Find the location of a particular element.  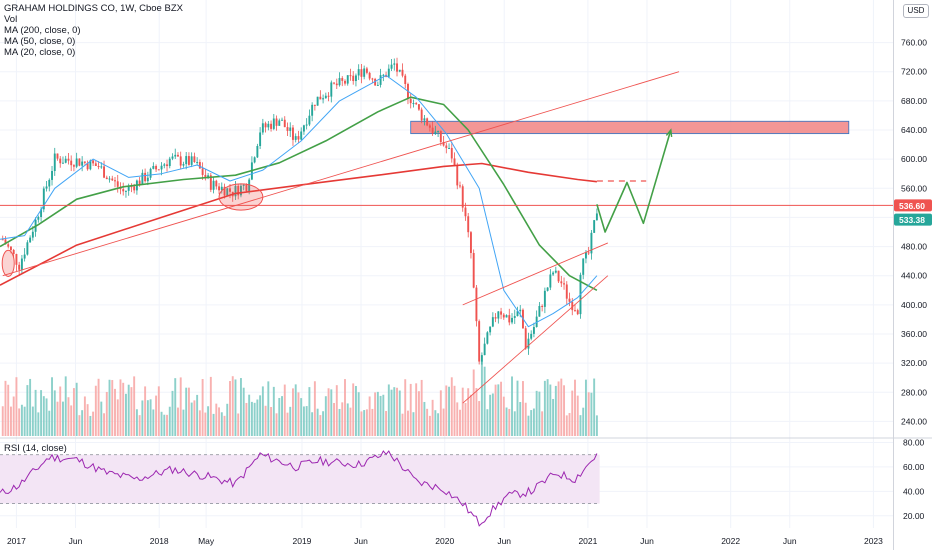

time-tick-8: 2021 is located at coordinates (587, 541).